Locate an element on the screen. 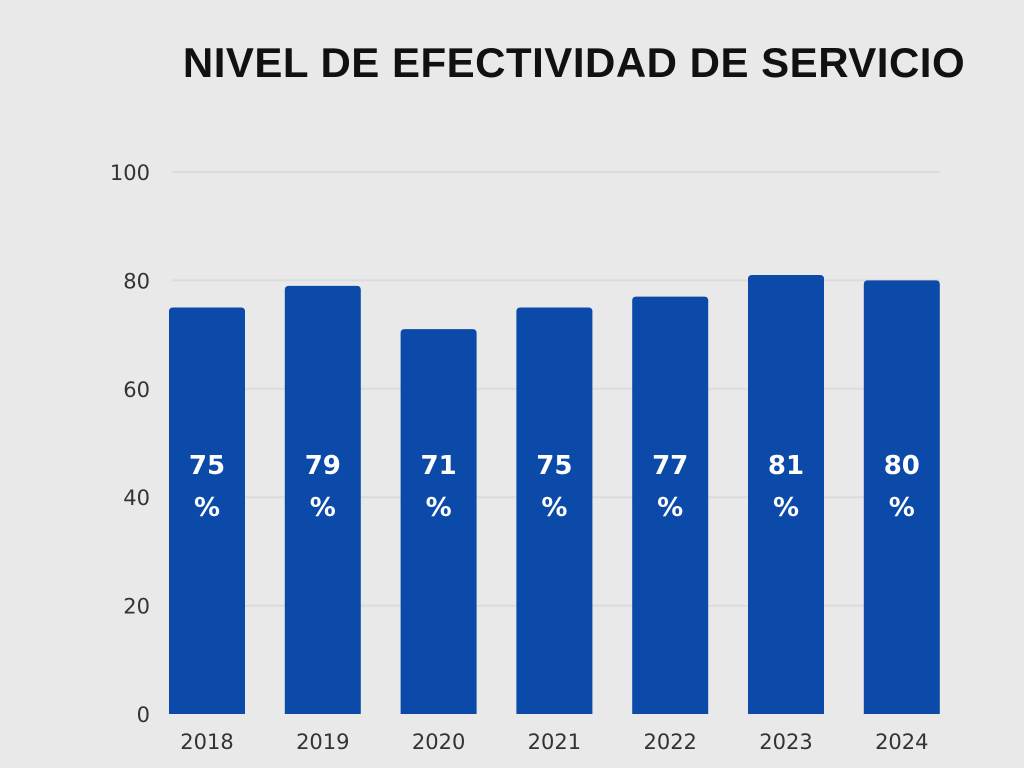 The image size is (1024, 768). y-tick-label: 0 is located at coordinates (143, 715).